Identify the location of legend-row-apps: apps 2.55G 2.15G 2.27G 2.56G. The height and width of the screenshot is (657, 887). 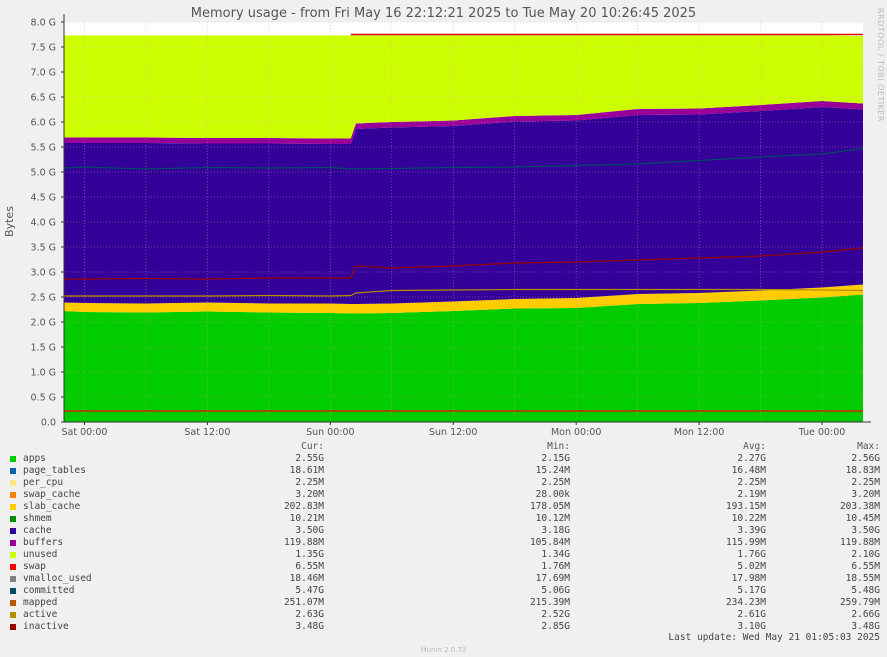
(446, 459).